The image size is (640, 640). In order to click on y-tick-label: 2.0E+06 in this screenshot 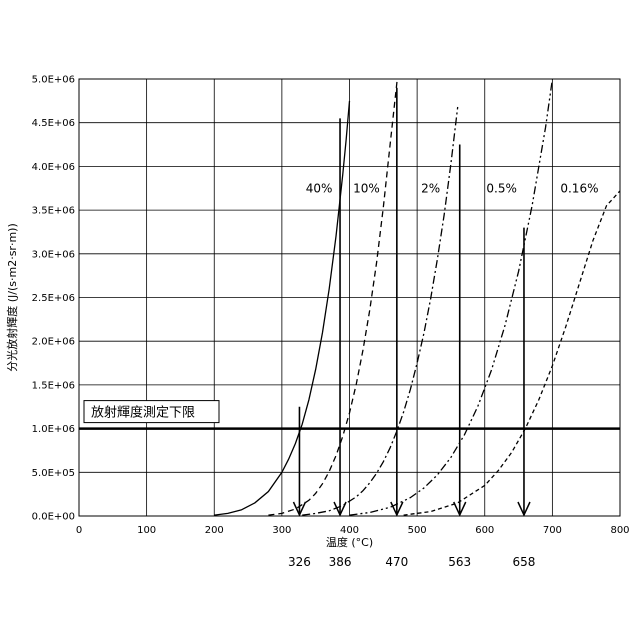, I will do `click(53, 342)`.